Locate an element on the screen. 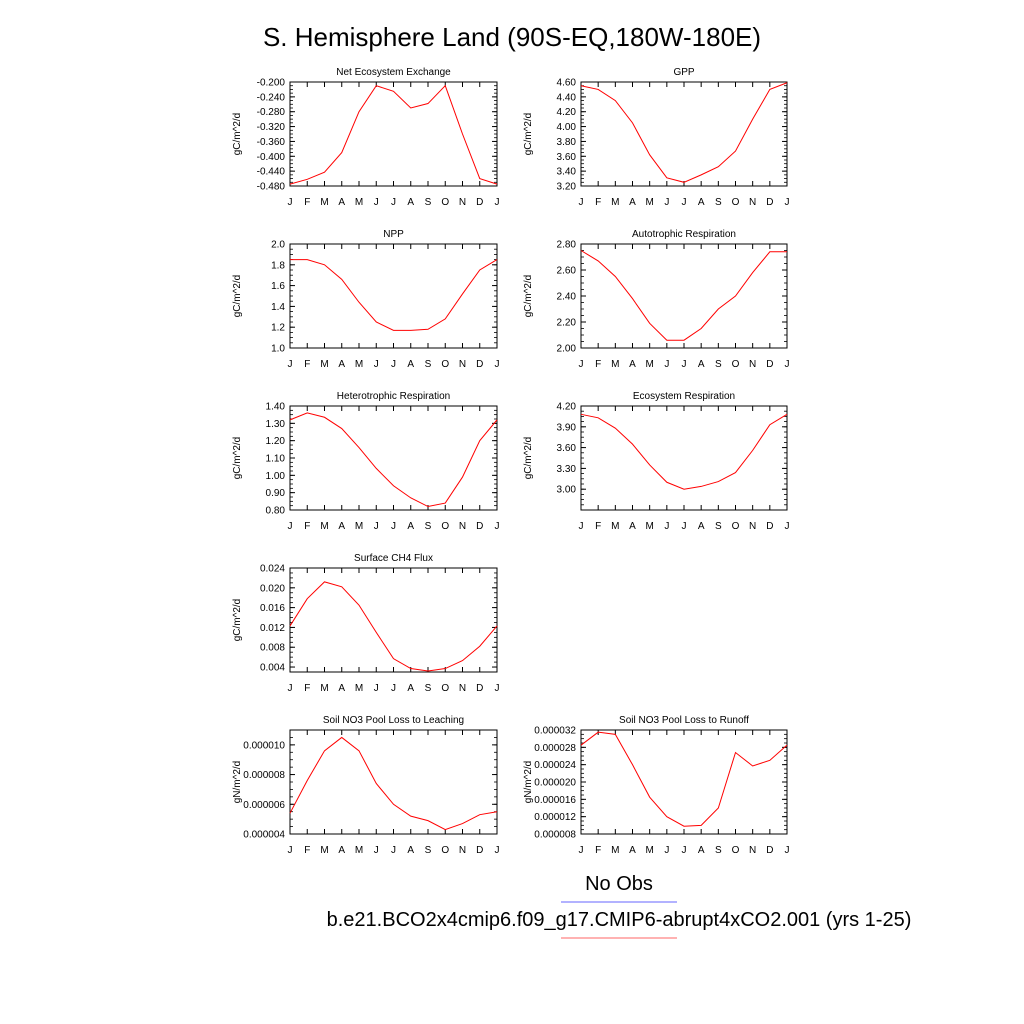 Image resolution: width=1024 pixels, height=1024 pixels. y-tick-label: 0.020 is located at coordinates (272, 588).